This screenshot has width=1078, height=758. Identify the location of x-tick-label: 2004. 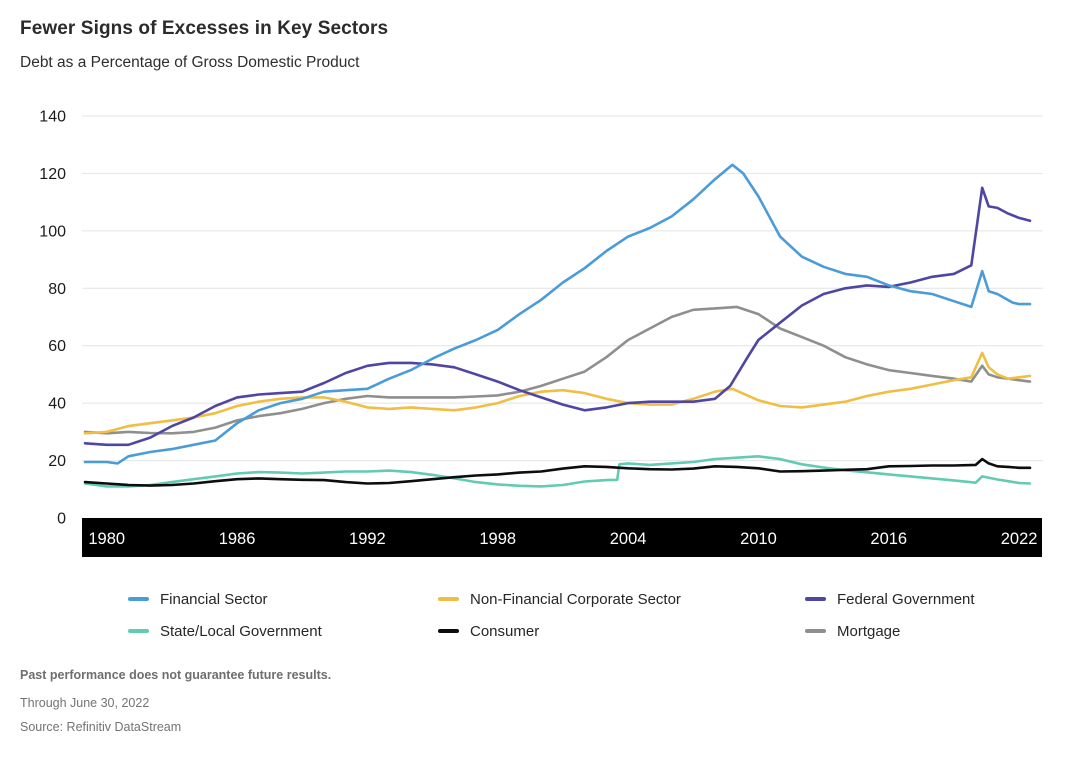
(628, 539).